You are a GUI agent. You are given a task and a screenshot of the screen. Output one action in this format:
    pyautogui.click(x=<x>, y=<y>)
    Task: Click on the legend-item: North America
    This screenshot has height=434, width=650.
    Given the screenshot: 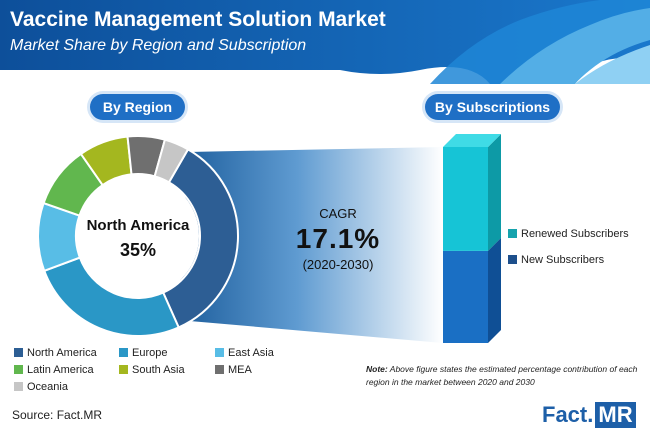 What is the action you would take?
    pyautogui.click(x=66, y=352)
    